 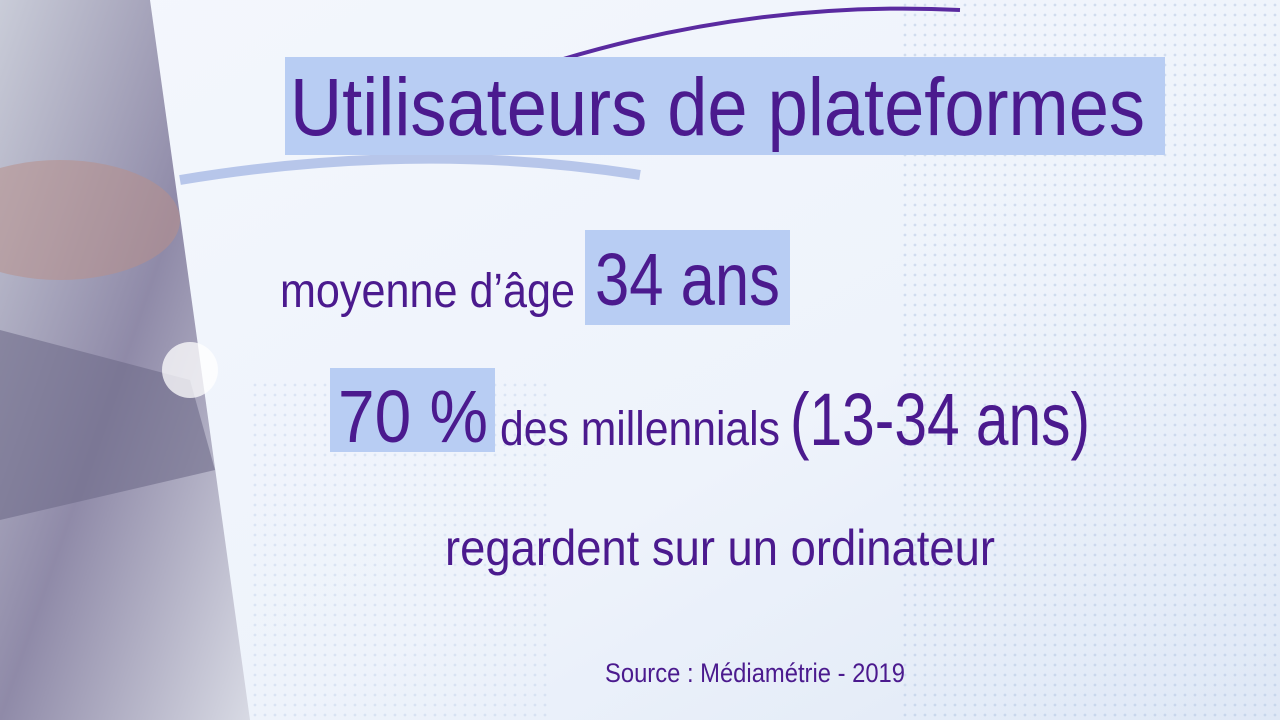 I want to click on age-range: (13-34 ans), so click(x=940, y=419).